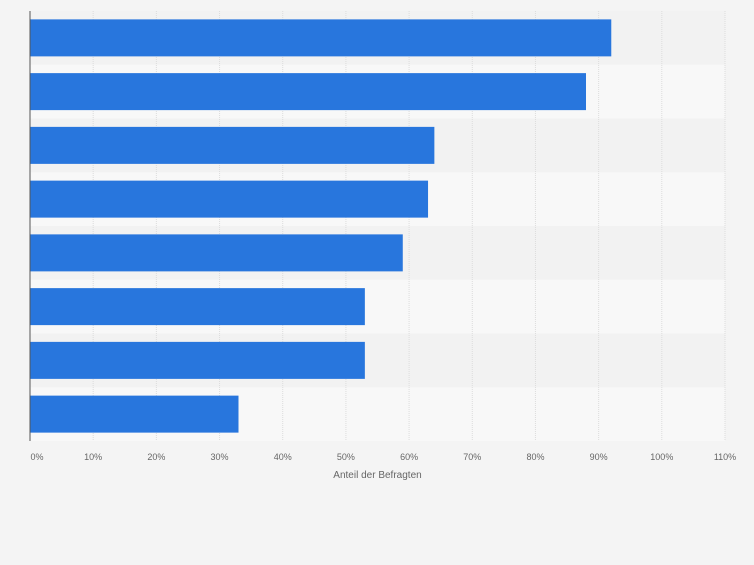 This screenshot has width=754, height=565. What do you see at coordinates (661, 457) in the screenshot?
I see `x-tick-label: 100%` at bounding box center [661, 457].